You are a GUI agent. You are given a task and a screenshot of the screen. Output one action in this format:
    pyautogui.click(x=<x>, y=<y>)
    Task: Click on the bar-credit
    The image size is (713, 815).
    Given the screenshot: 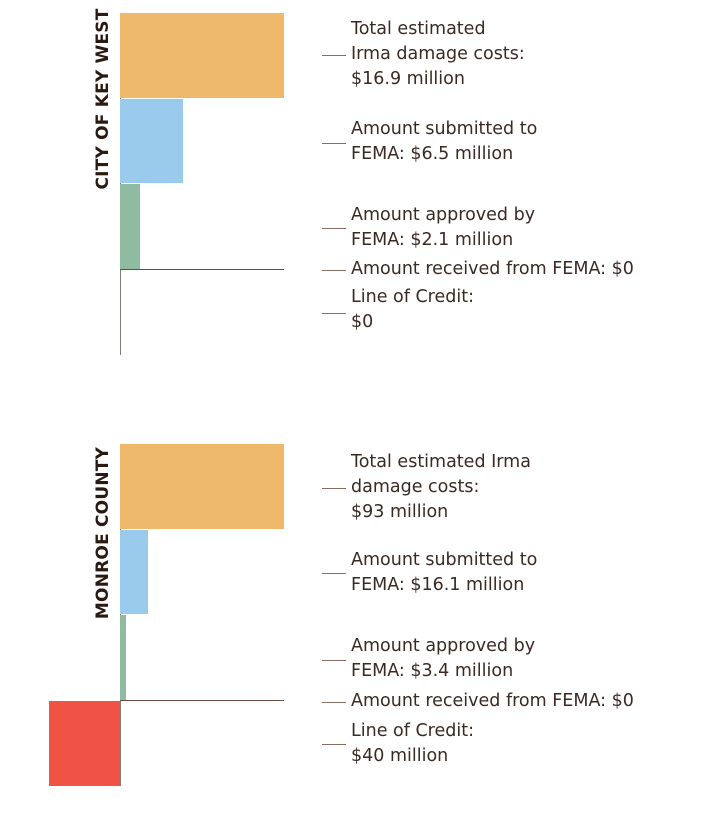 What is the action you would take?
    pyautogui.click(x=84, y=743)
    